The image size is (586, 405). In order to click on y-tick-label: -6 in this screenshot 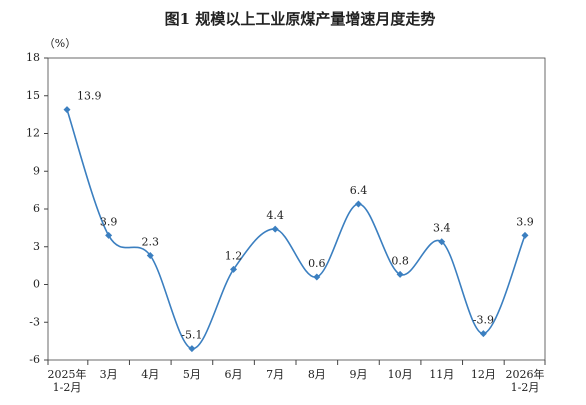, I will do `click(34, 359)`.